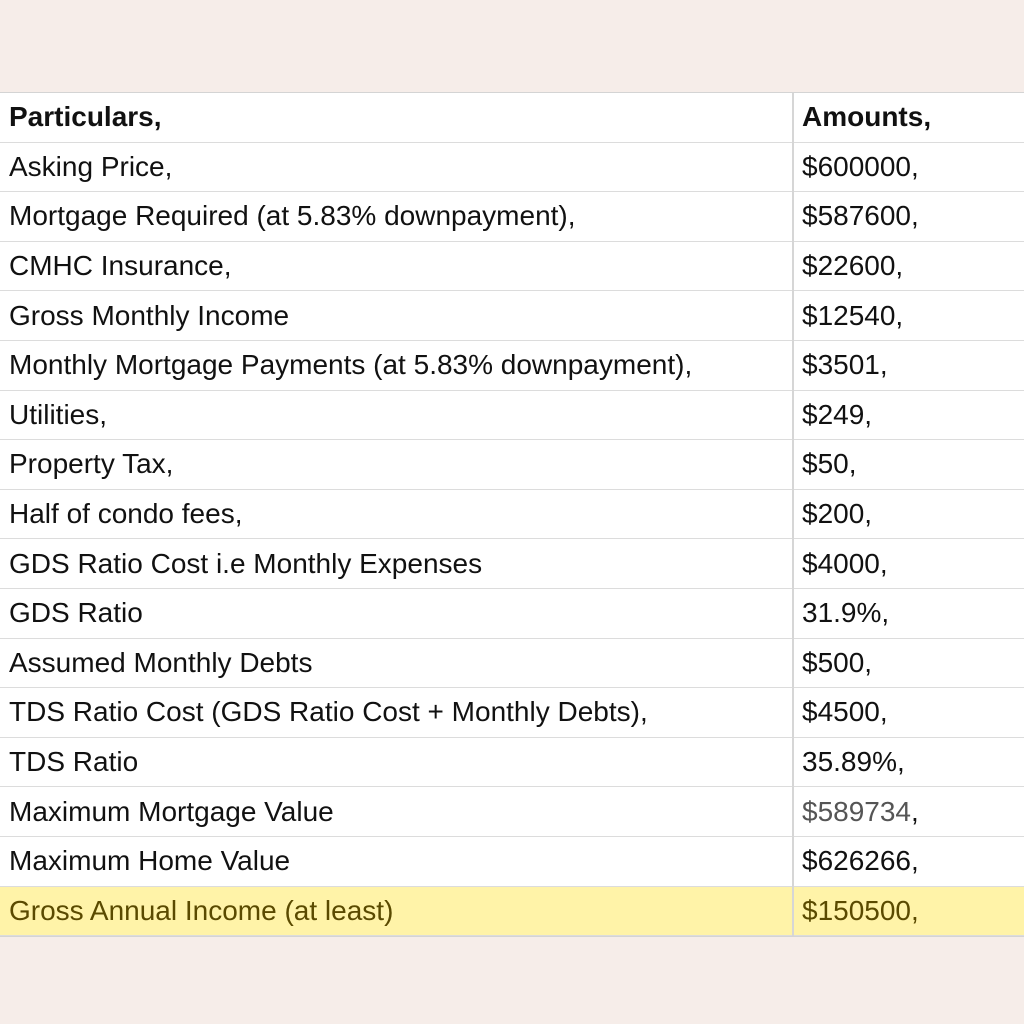  What do you see at coordinates (857, 811) in the screenshot?
I see `amount-value: $589734` at bounding box center [857, 811].